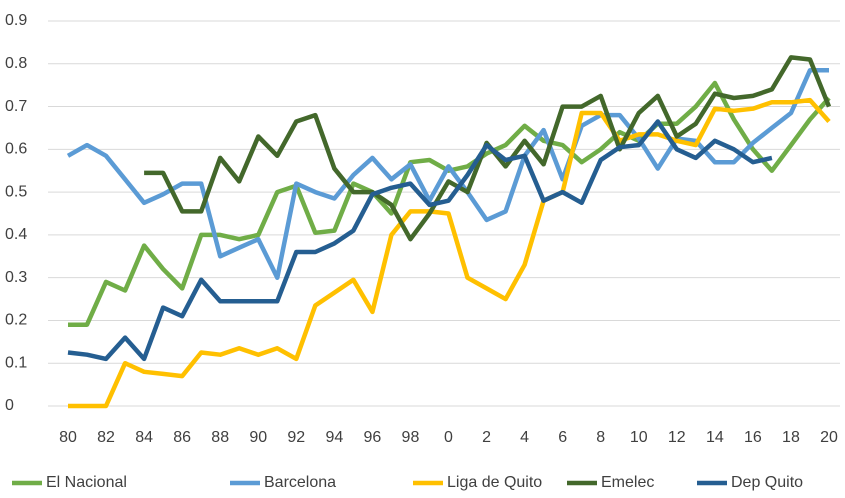 This screenshot has width=845, height=498. I want to click on x-tick-label: 12, so click(677, 437).